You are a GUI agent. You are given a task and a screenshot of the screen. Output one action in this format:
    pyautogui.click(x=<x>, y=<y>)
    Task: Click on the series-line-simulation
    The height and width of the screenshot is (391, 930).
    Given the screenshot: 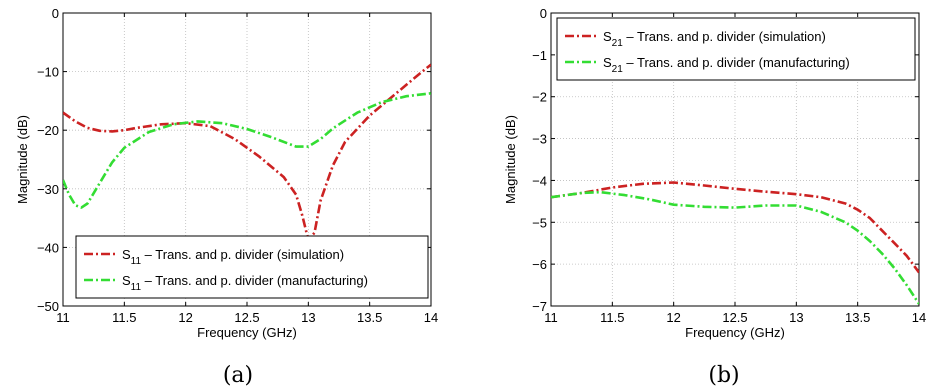 What is the action you would take?
    pyautogui.click(x=735, y=227)
    